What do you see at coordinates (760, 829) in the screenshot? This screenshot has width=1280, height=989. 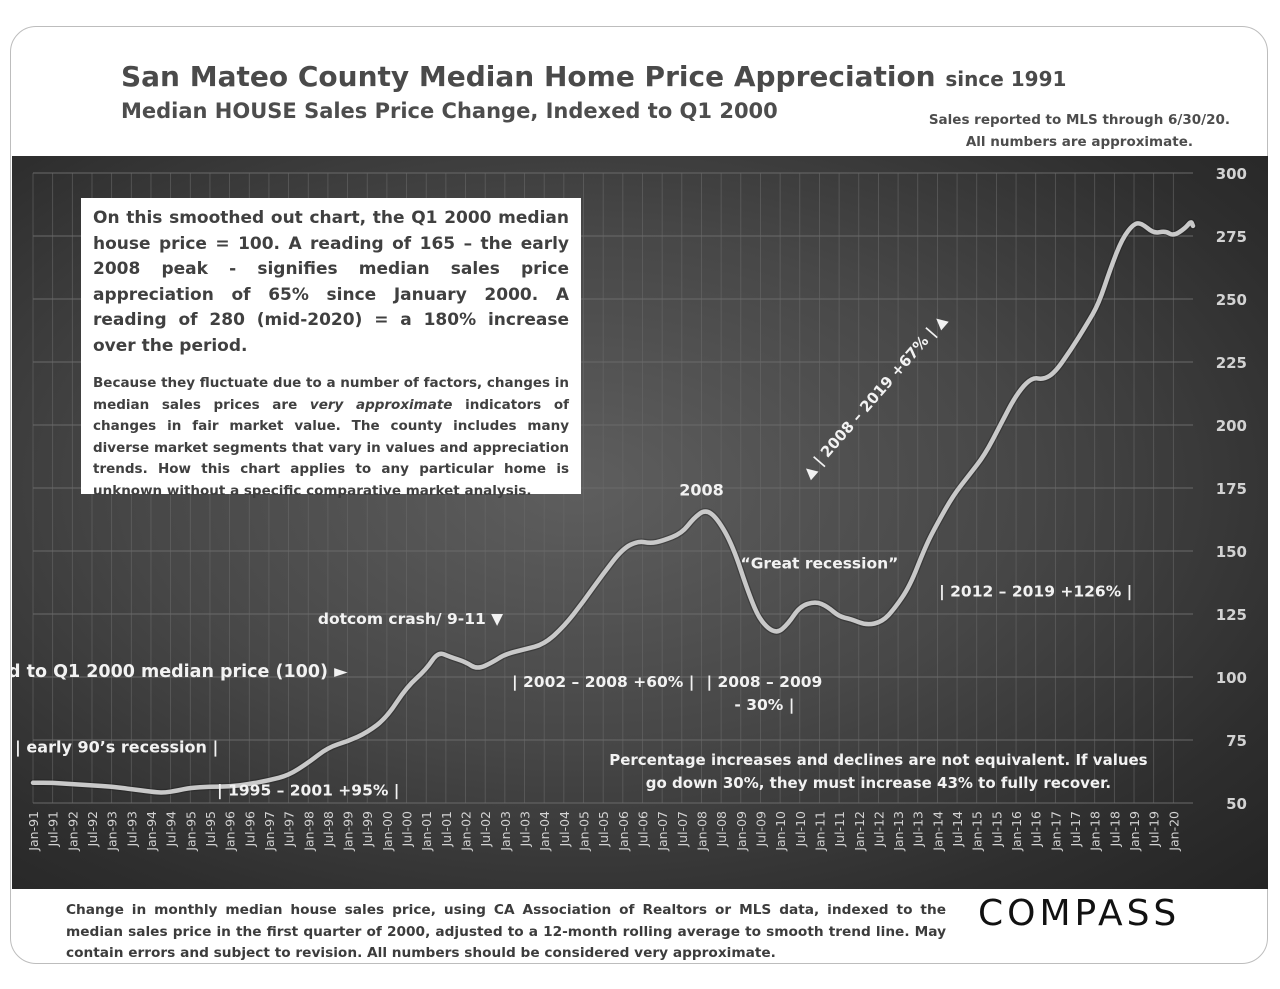 I see `x-tick-label: Jul-09` at bounding box center [760, 829].